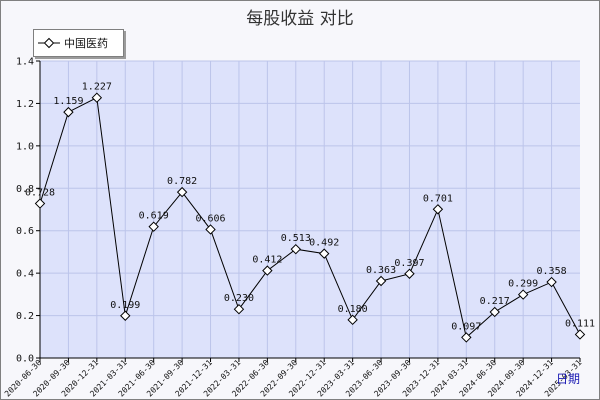 The height and width of the screenshot is (400, 600). I want to click on legend: 中国医药, so click(78, 43).